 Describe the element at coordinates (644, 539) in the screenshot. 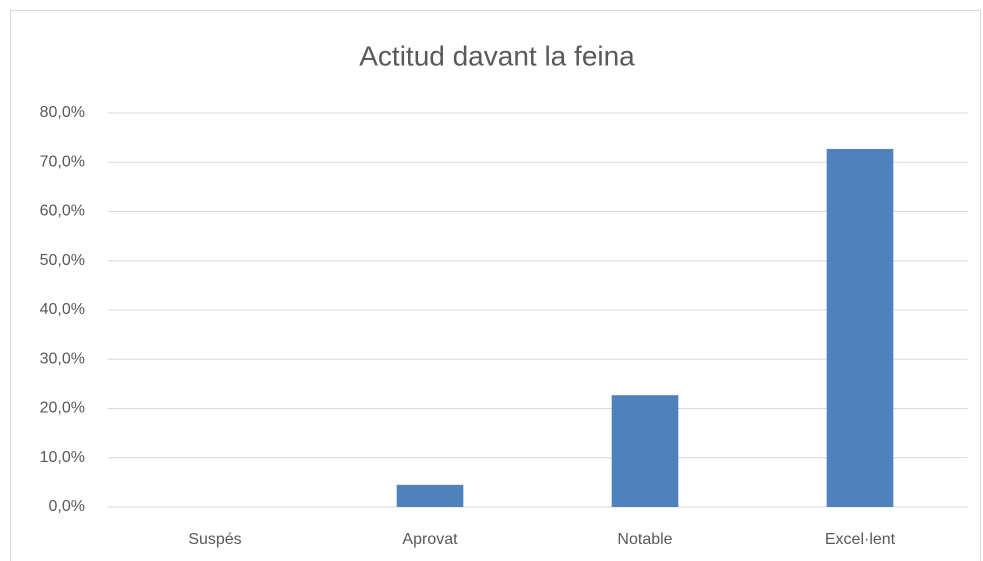

I see `x-tick-label: Notable` at that location.